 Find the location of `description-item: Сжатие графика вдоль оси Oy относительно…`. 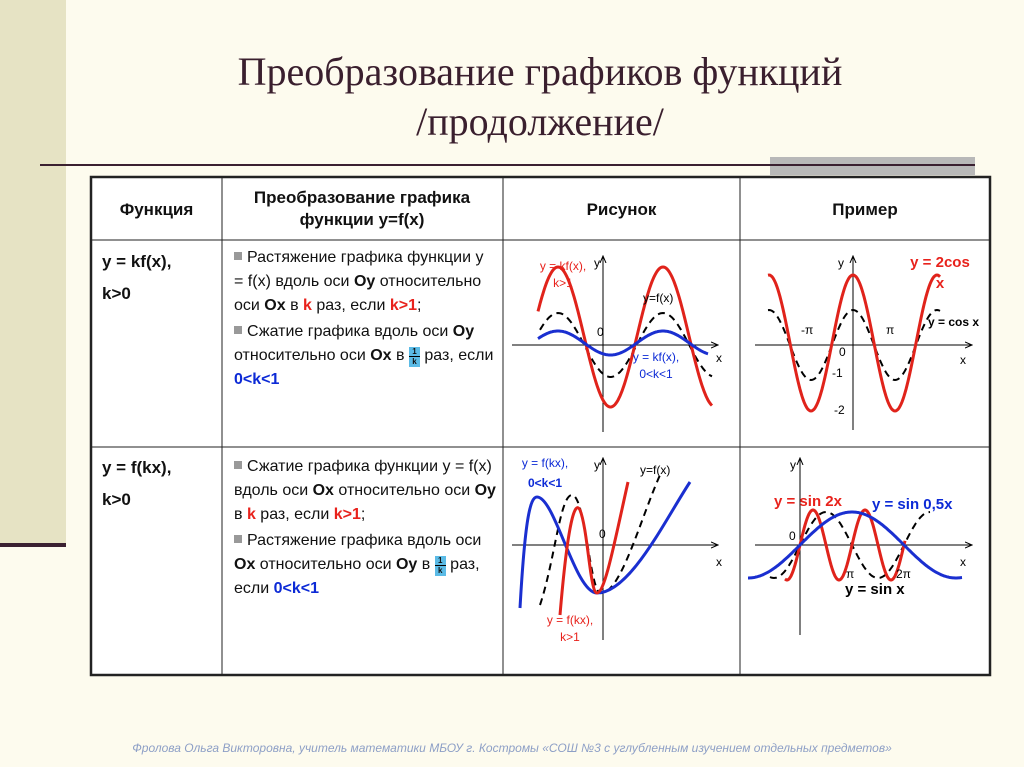

description-item: Сжатие графика вдоль оси Oy относительно… is located at coordinates (365, 356).